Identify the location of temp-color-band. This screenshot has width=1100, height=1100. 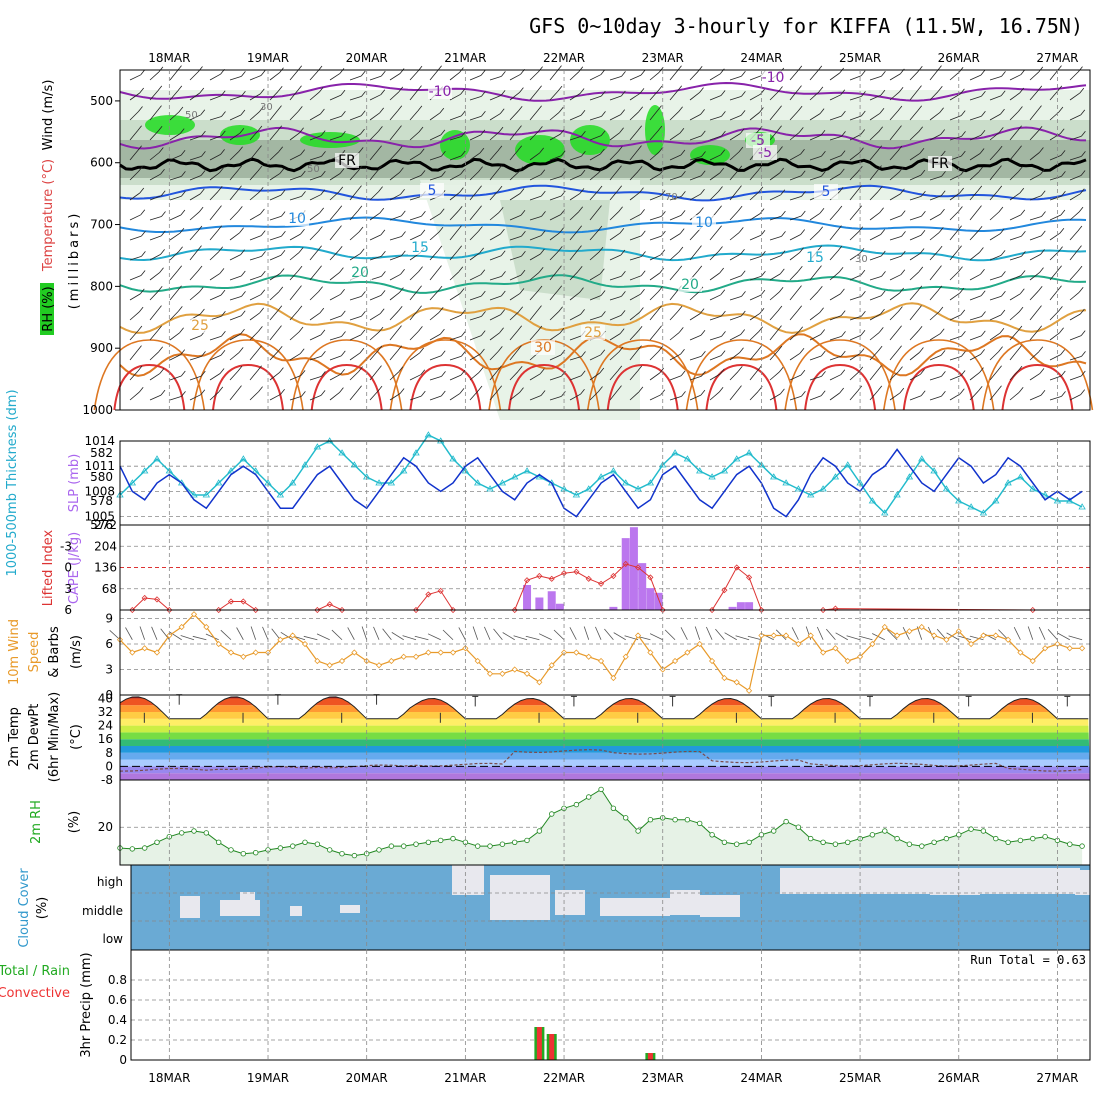
(605, 729).